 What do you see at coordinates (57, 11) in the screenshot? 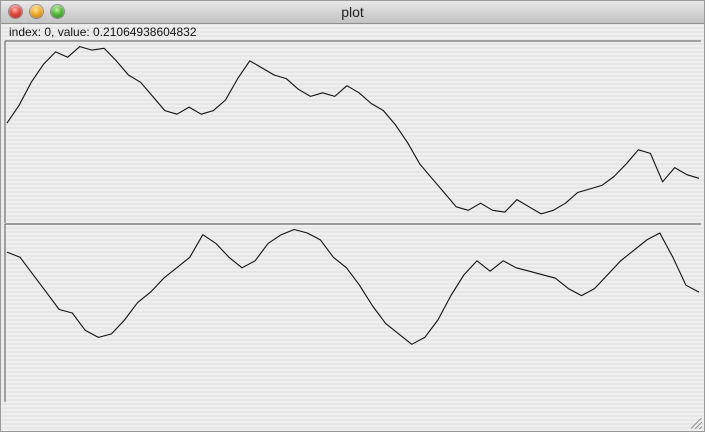
I see `zoom-icon` at bounding box center [57, 11].